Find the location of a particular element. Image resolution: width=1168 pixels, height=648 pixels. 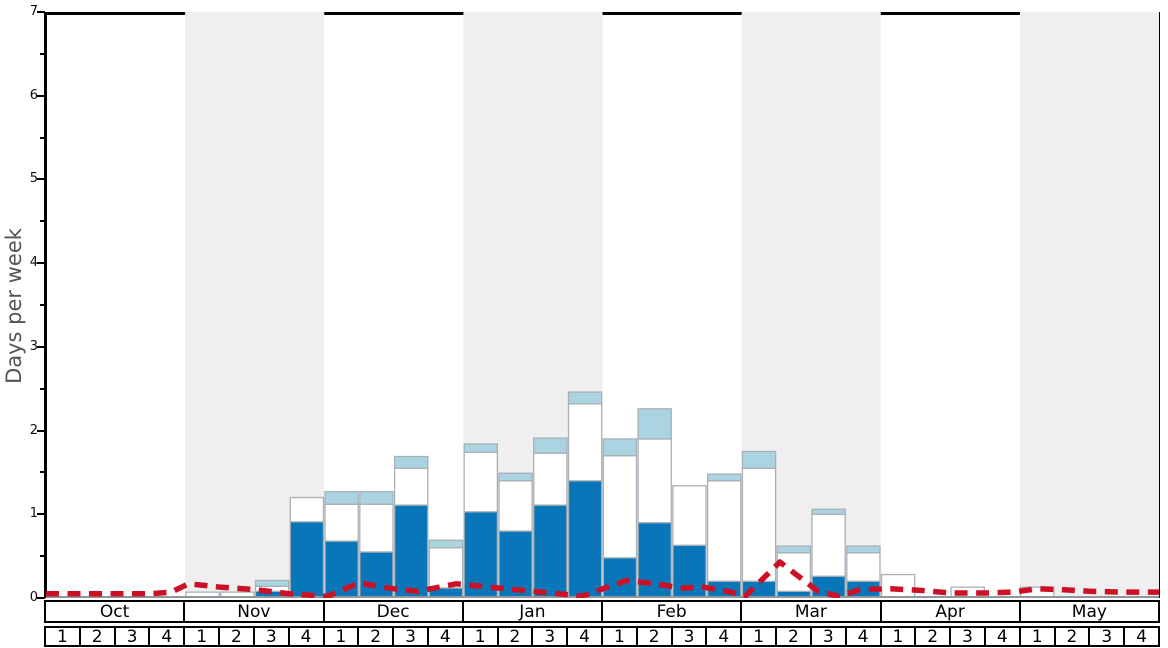

week-cell-feb-1: 1 is located at coordinates (620, 636).